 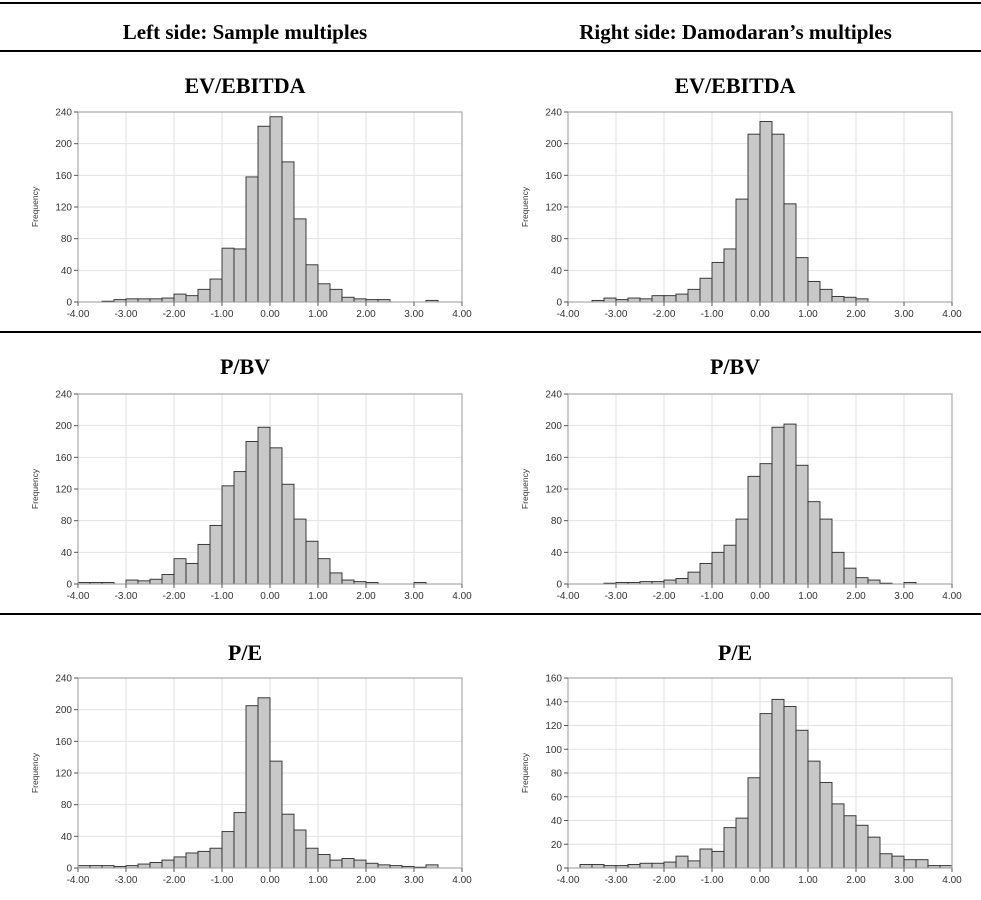 I want to click on header-left: Left side: Sample multiples, so click(x=245, y=32).